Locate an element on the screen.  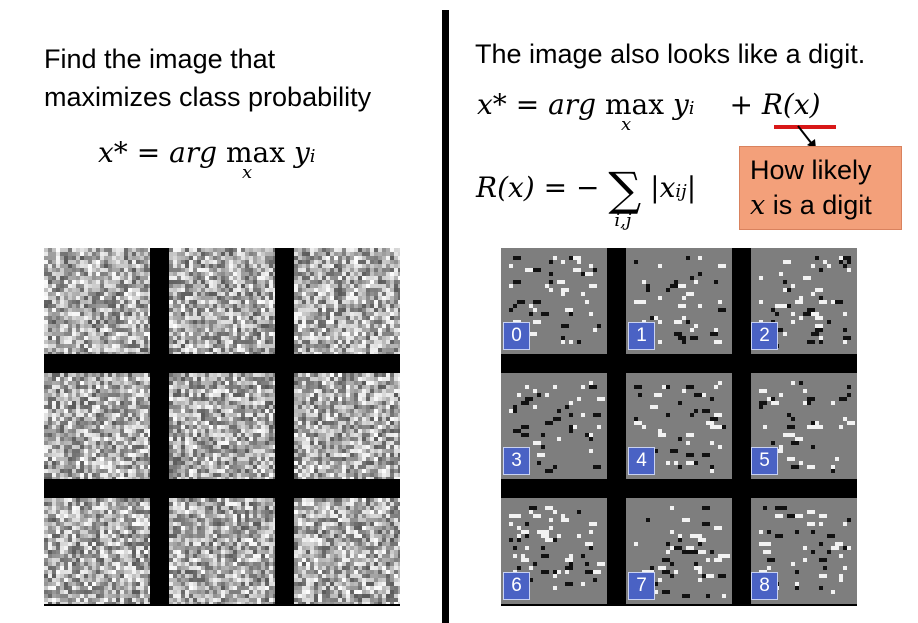
formula-sum: ∑ i,j is located at coordinates (625, 196).